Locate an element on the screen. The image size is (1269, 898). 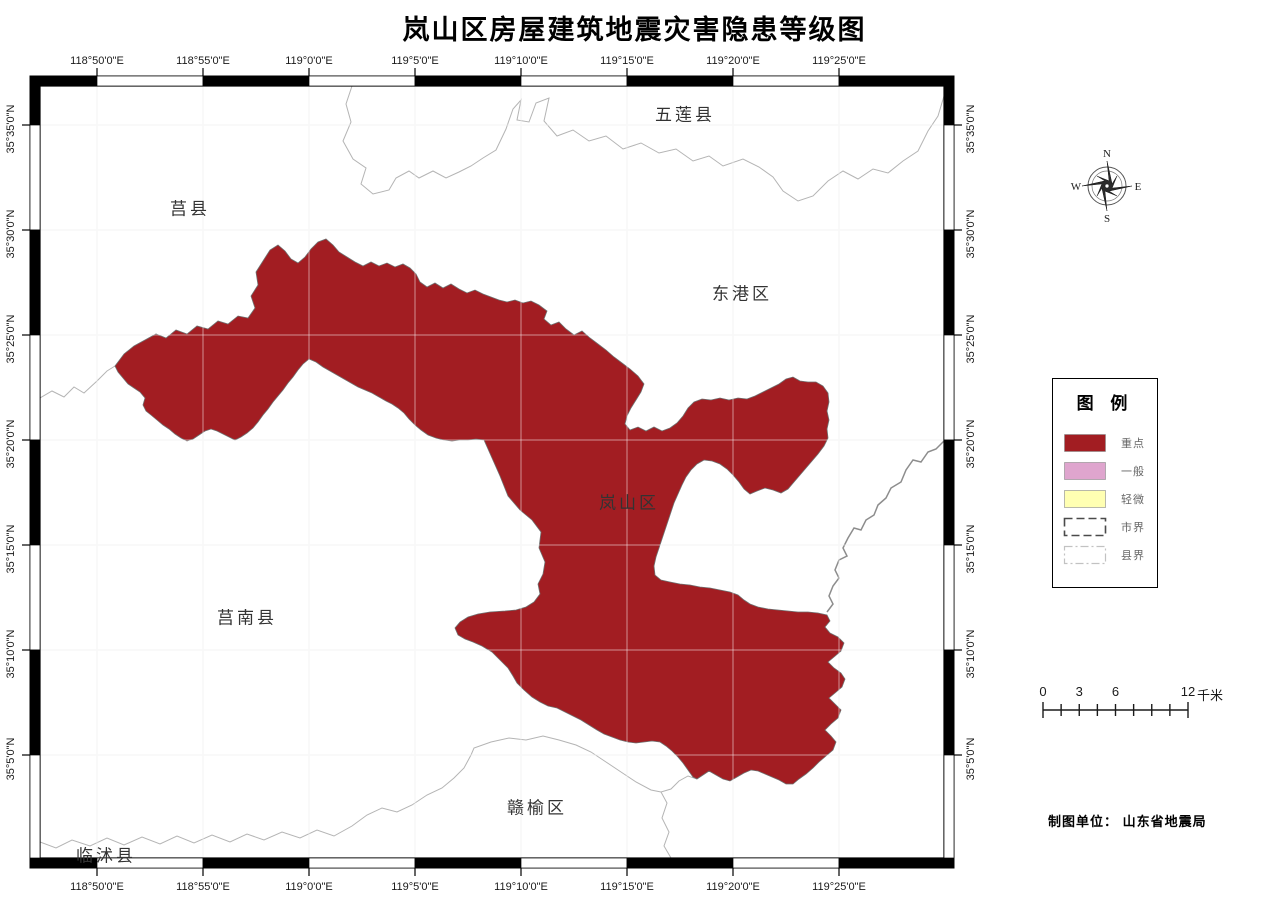
region-label-7: 临沭县 is located at coordinates (106, 856).